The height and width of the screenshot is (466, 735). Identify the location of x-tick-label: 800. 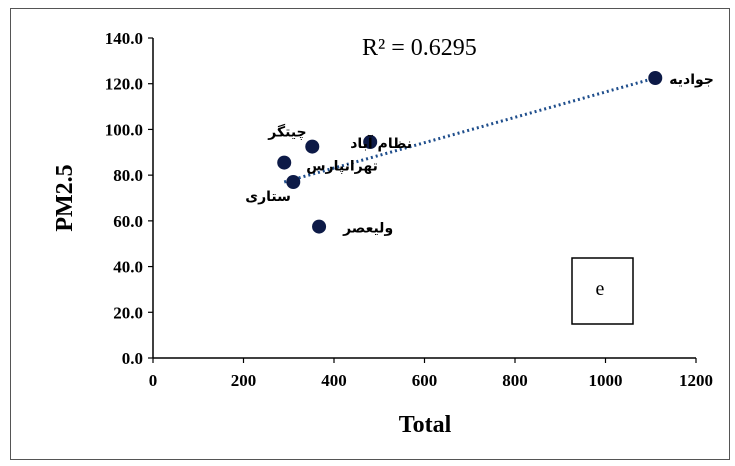
(515, 380).